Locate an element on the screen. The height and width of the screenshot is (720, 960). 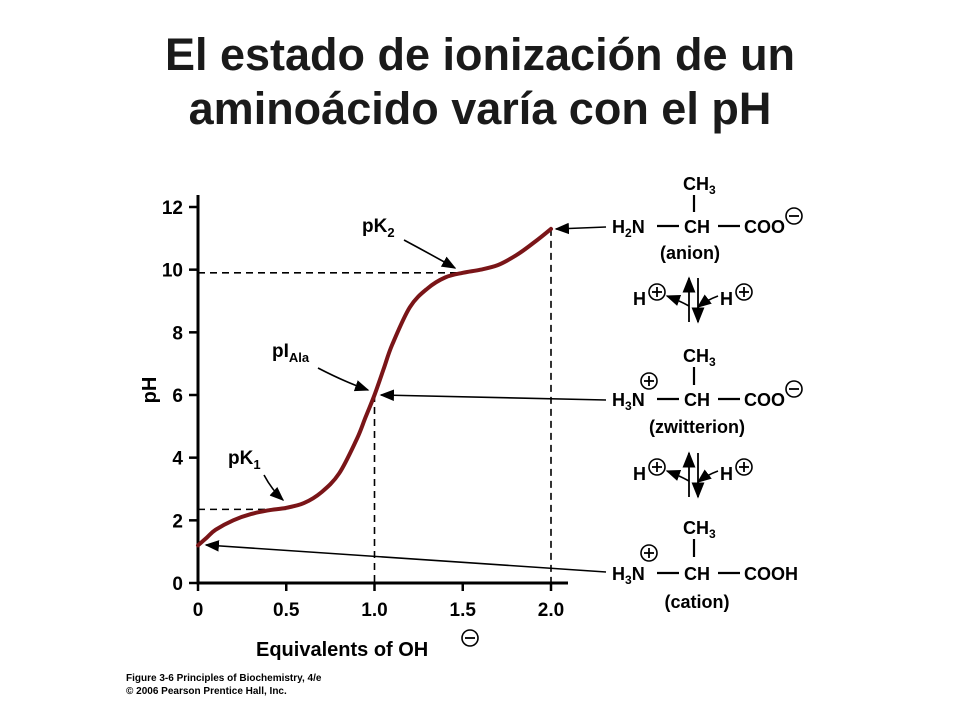
y-axis-ticks: 0 2 4 6 8 10 12 is located at coordinates (180, 396).